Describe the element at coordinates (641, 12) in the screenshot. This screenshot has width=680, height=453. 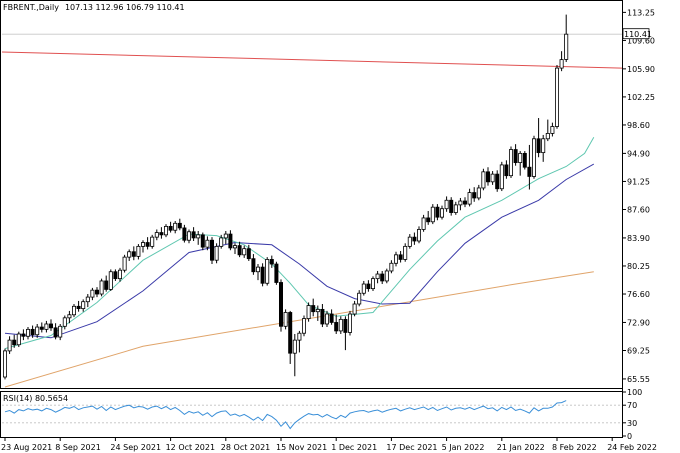
I see `price-tick-label: 113.25` at that location.